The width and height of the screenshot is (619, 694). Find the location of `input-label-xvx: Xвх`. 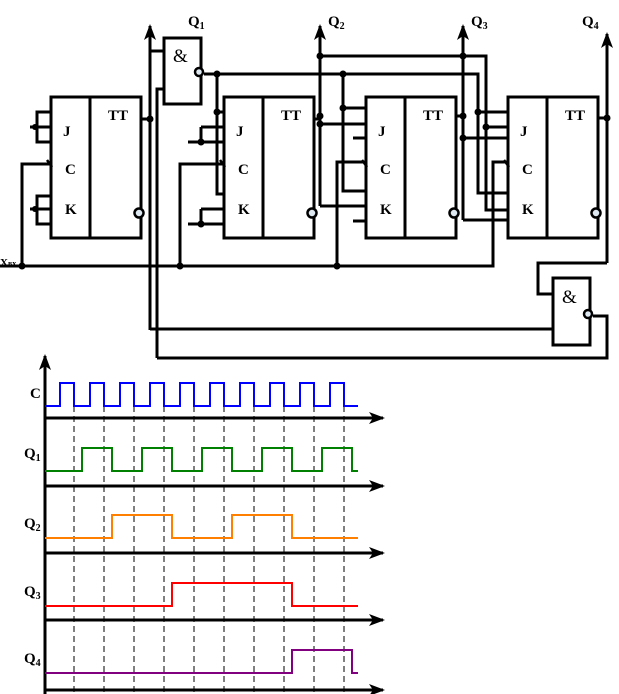

input-label-xvx: Xвх is located at coordinates (8, 263).